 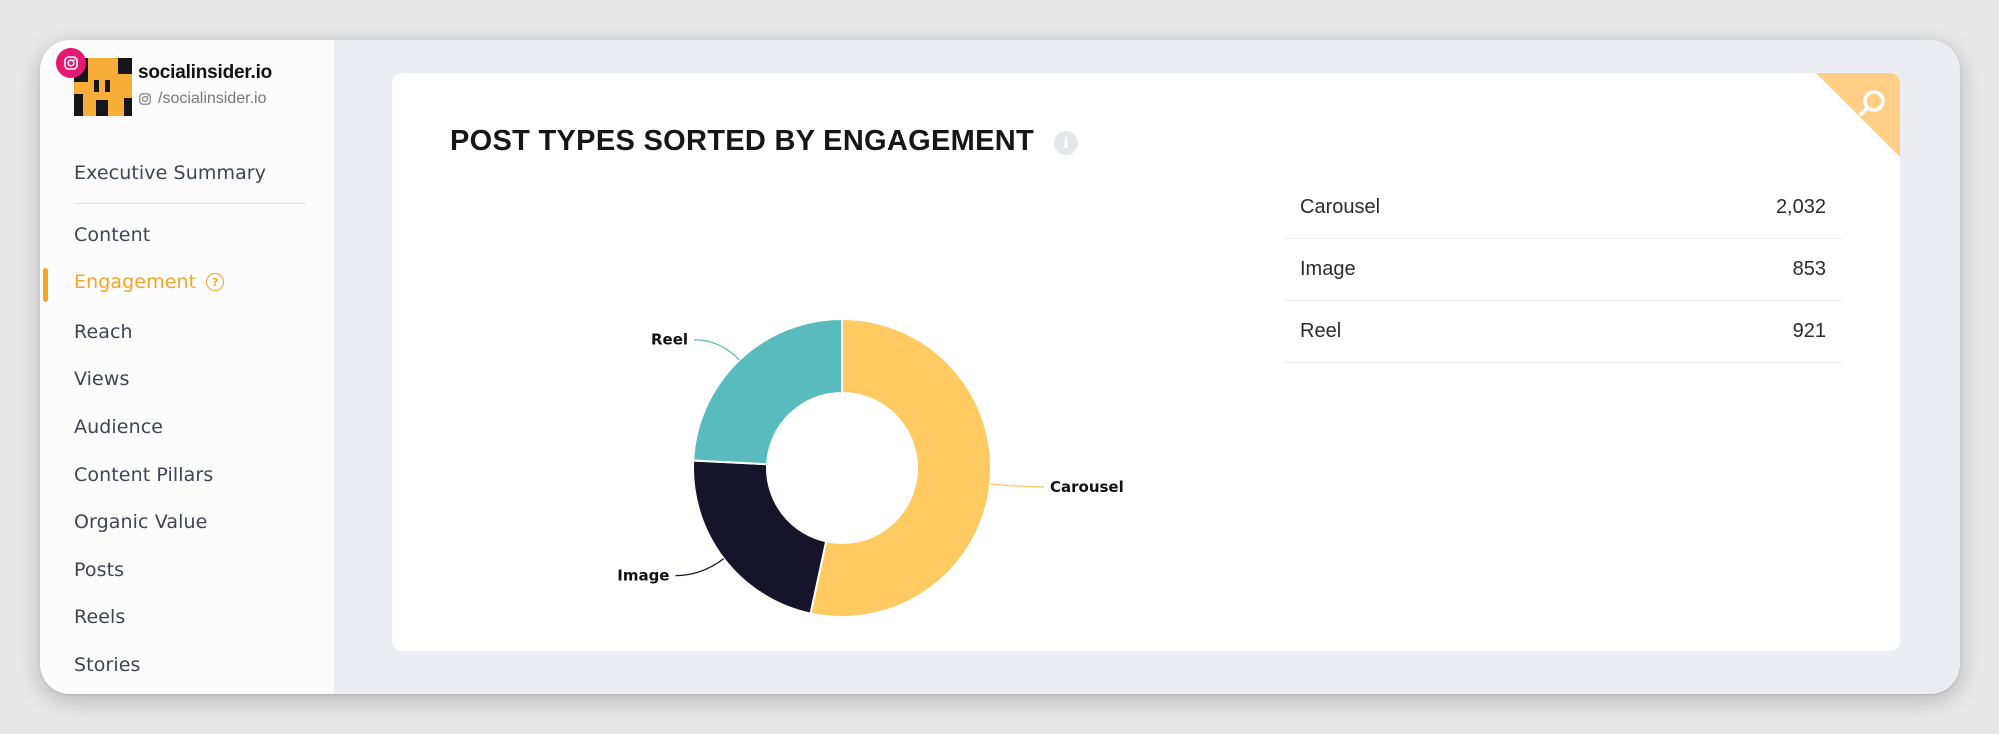 I want to click on sidebar-item-organic-value: Organic Value, so click(x=140, y=522).